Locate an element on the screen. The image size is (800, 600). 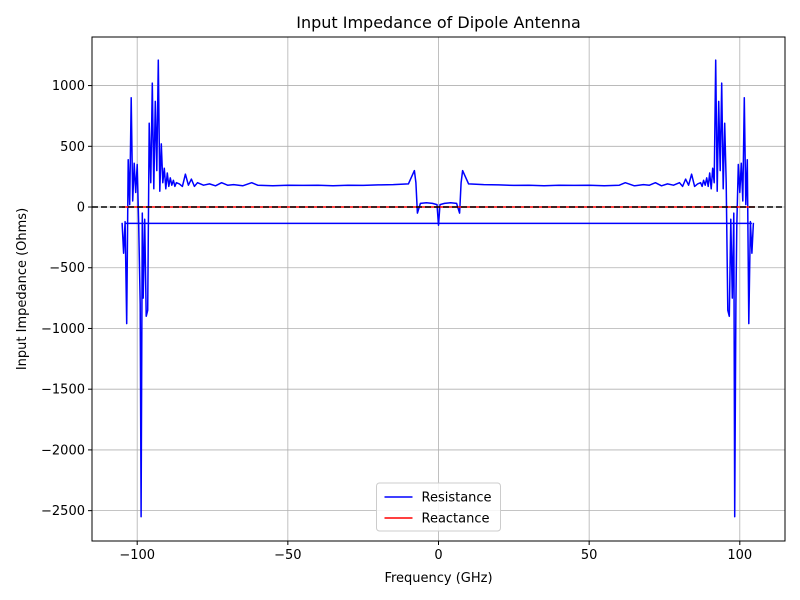
x-axis-label: Frequency (GHz) is located at coordinates (438, 578).